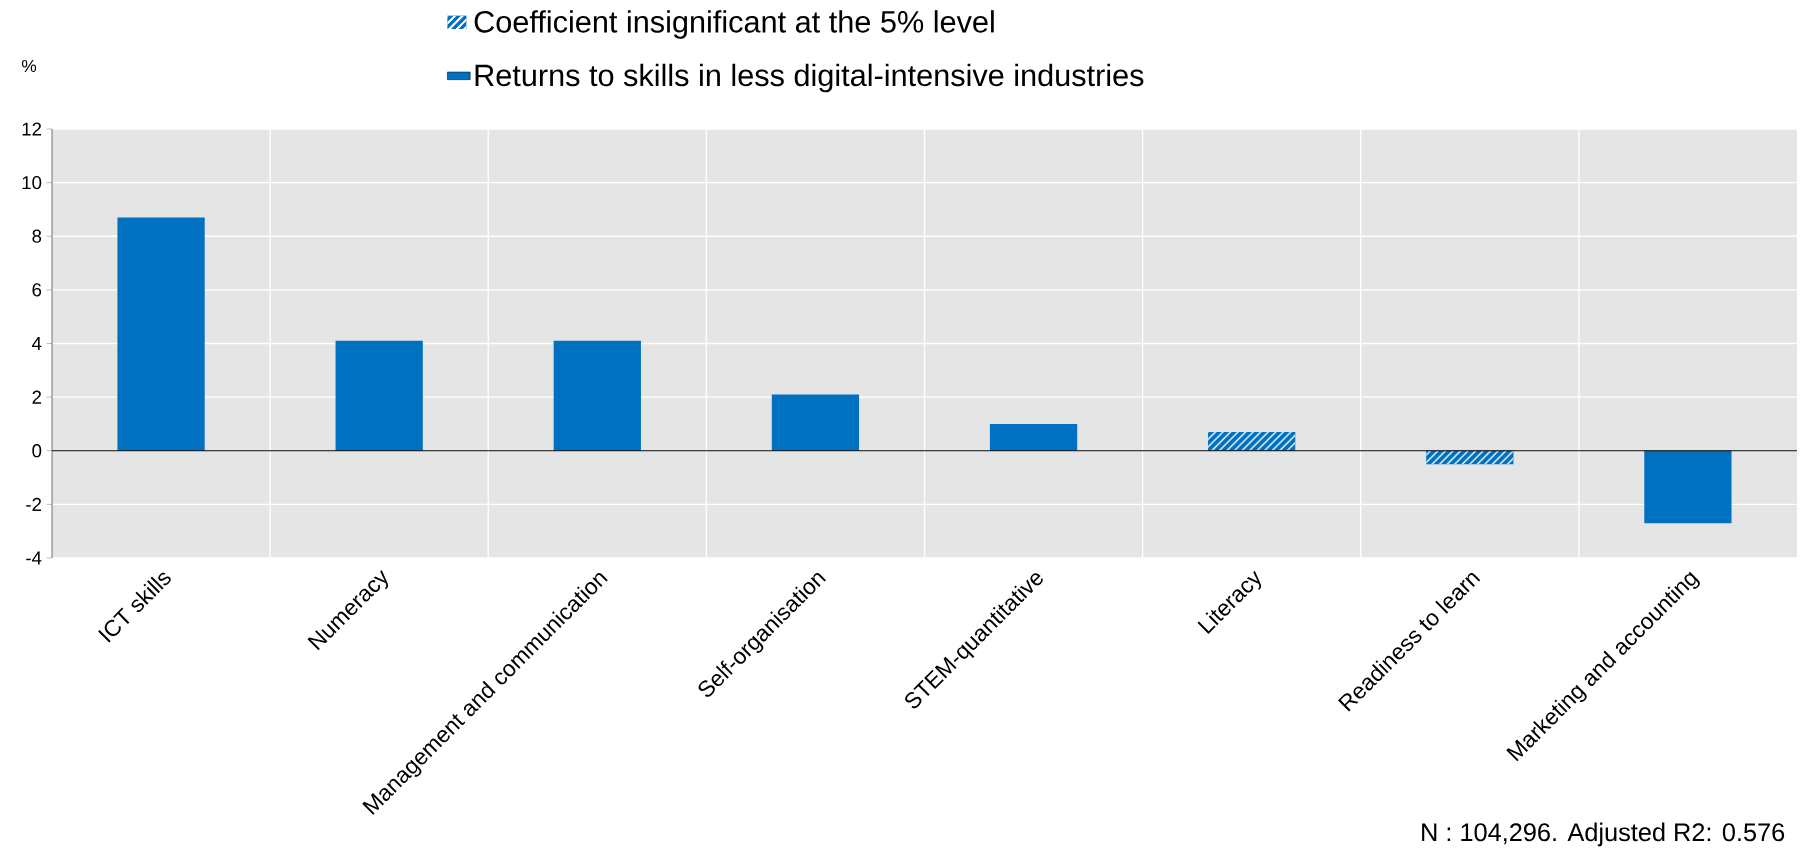 The width and height of the screenshot is (1804, 863). Describe the element at coordinates (29, 66) in the screenshot. I see `y-axis-title: %` at that location.